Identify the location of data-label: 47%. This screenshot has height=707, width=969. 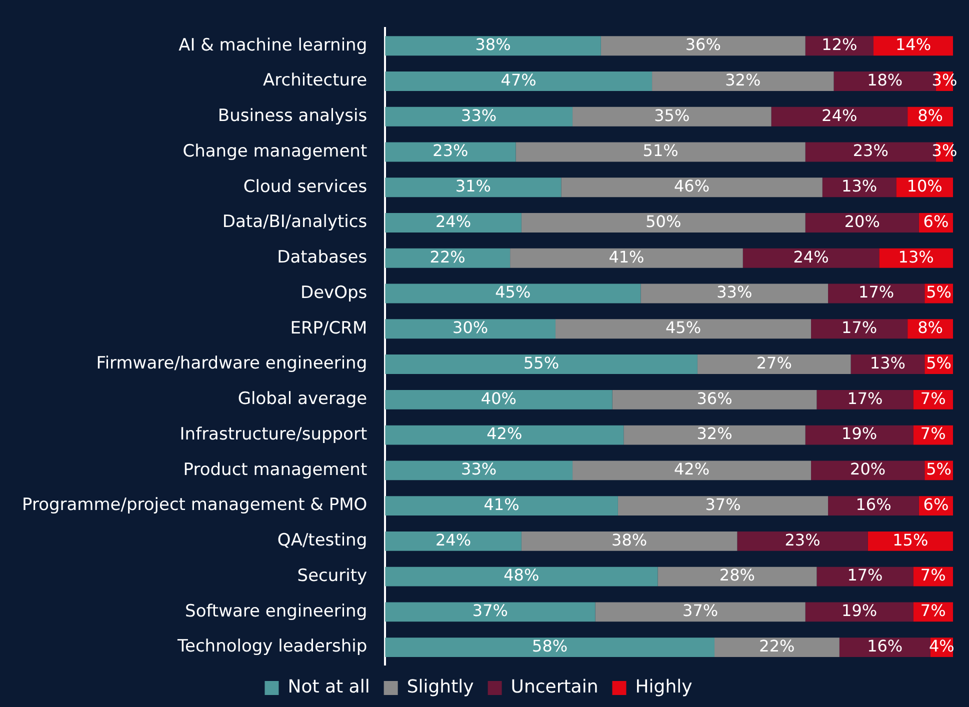
(518, 80).